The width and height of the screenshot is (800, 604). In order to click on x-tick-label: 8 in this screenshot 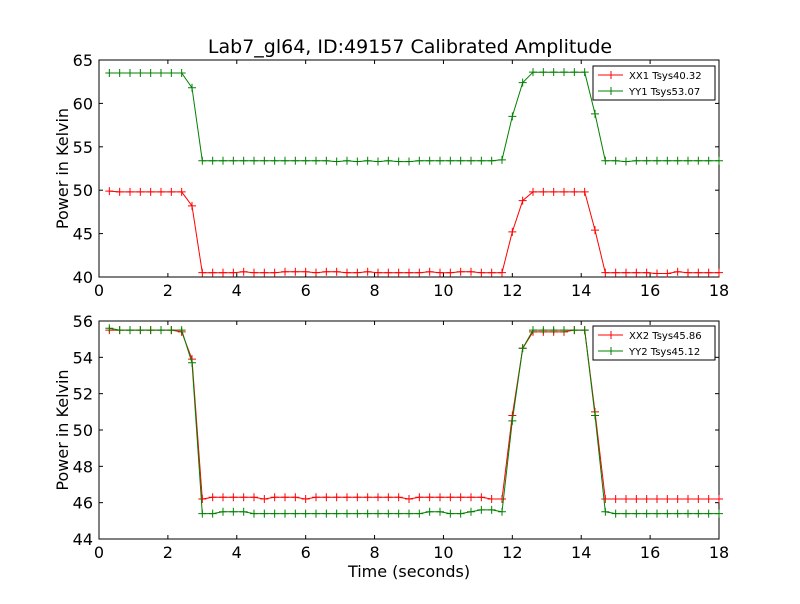, I will do `click(374, 552)`.